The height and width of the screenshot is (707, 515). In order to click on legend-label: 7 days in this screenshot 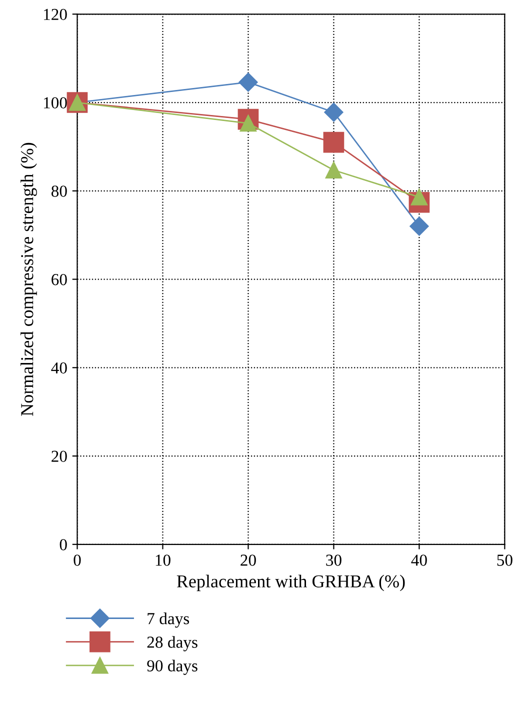, I will do `click(169, 620)`.